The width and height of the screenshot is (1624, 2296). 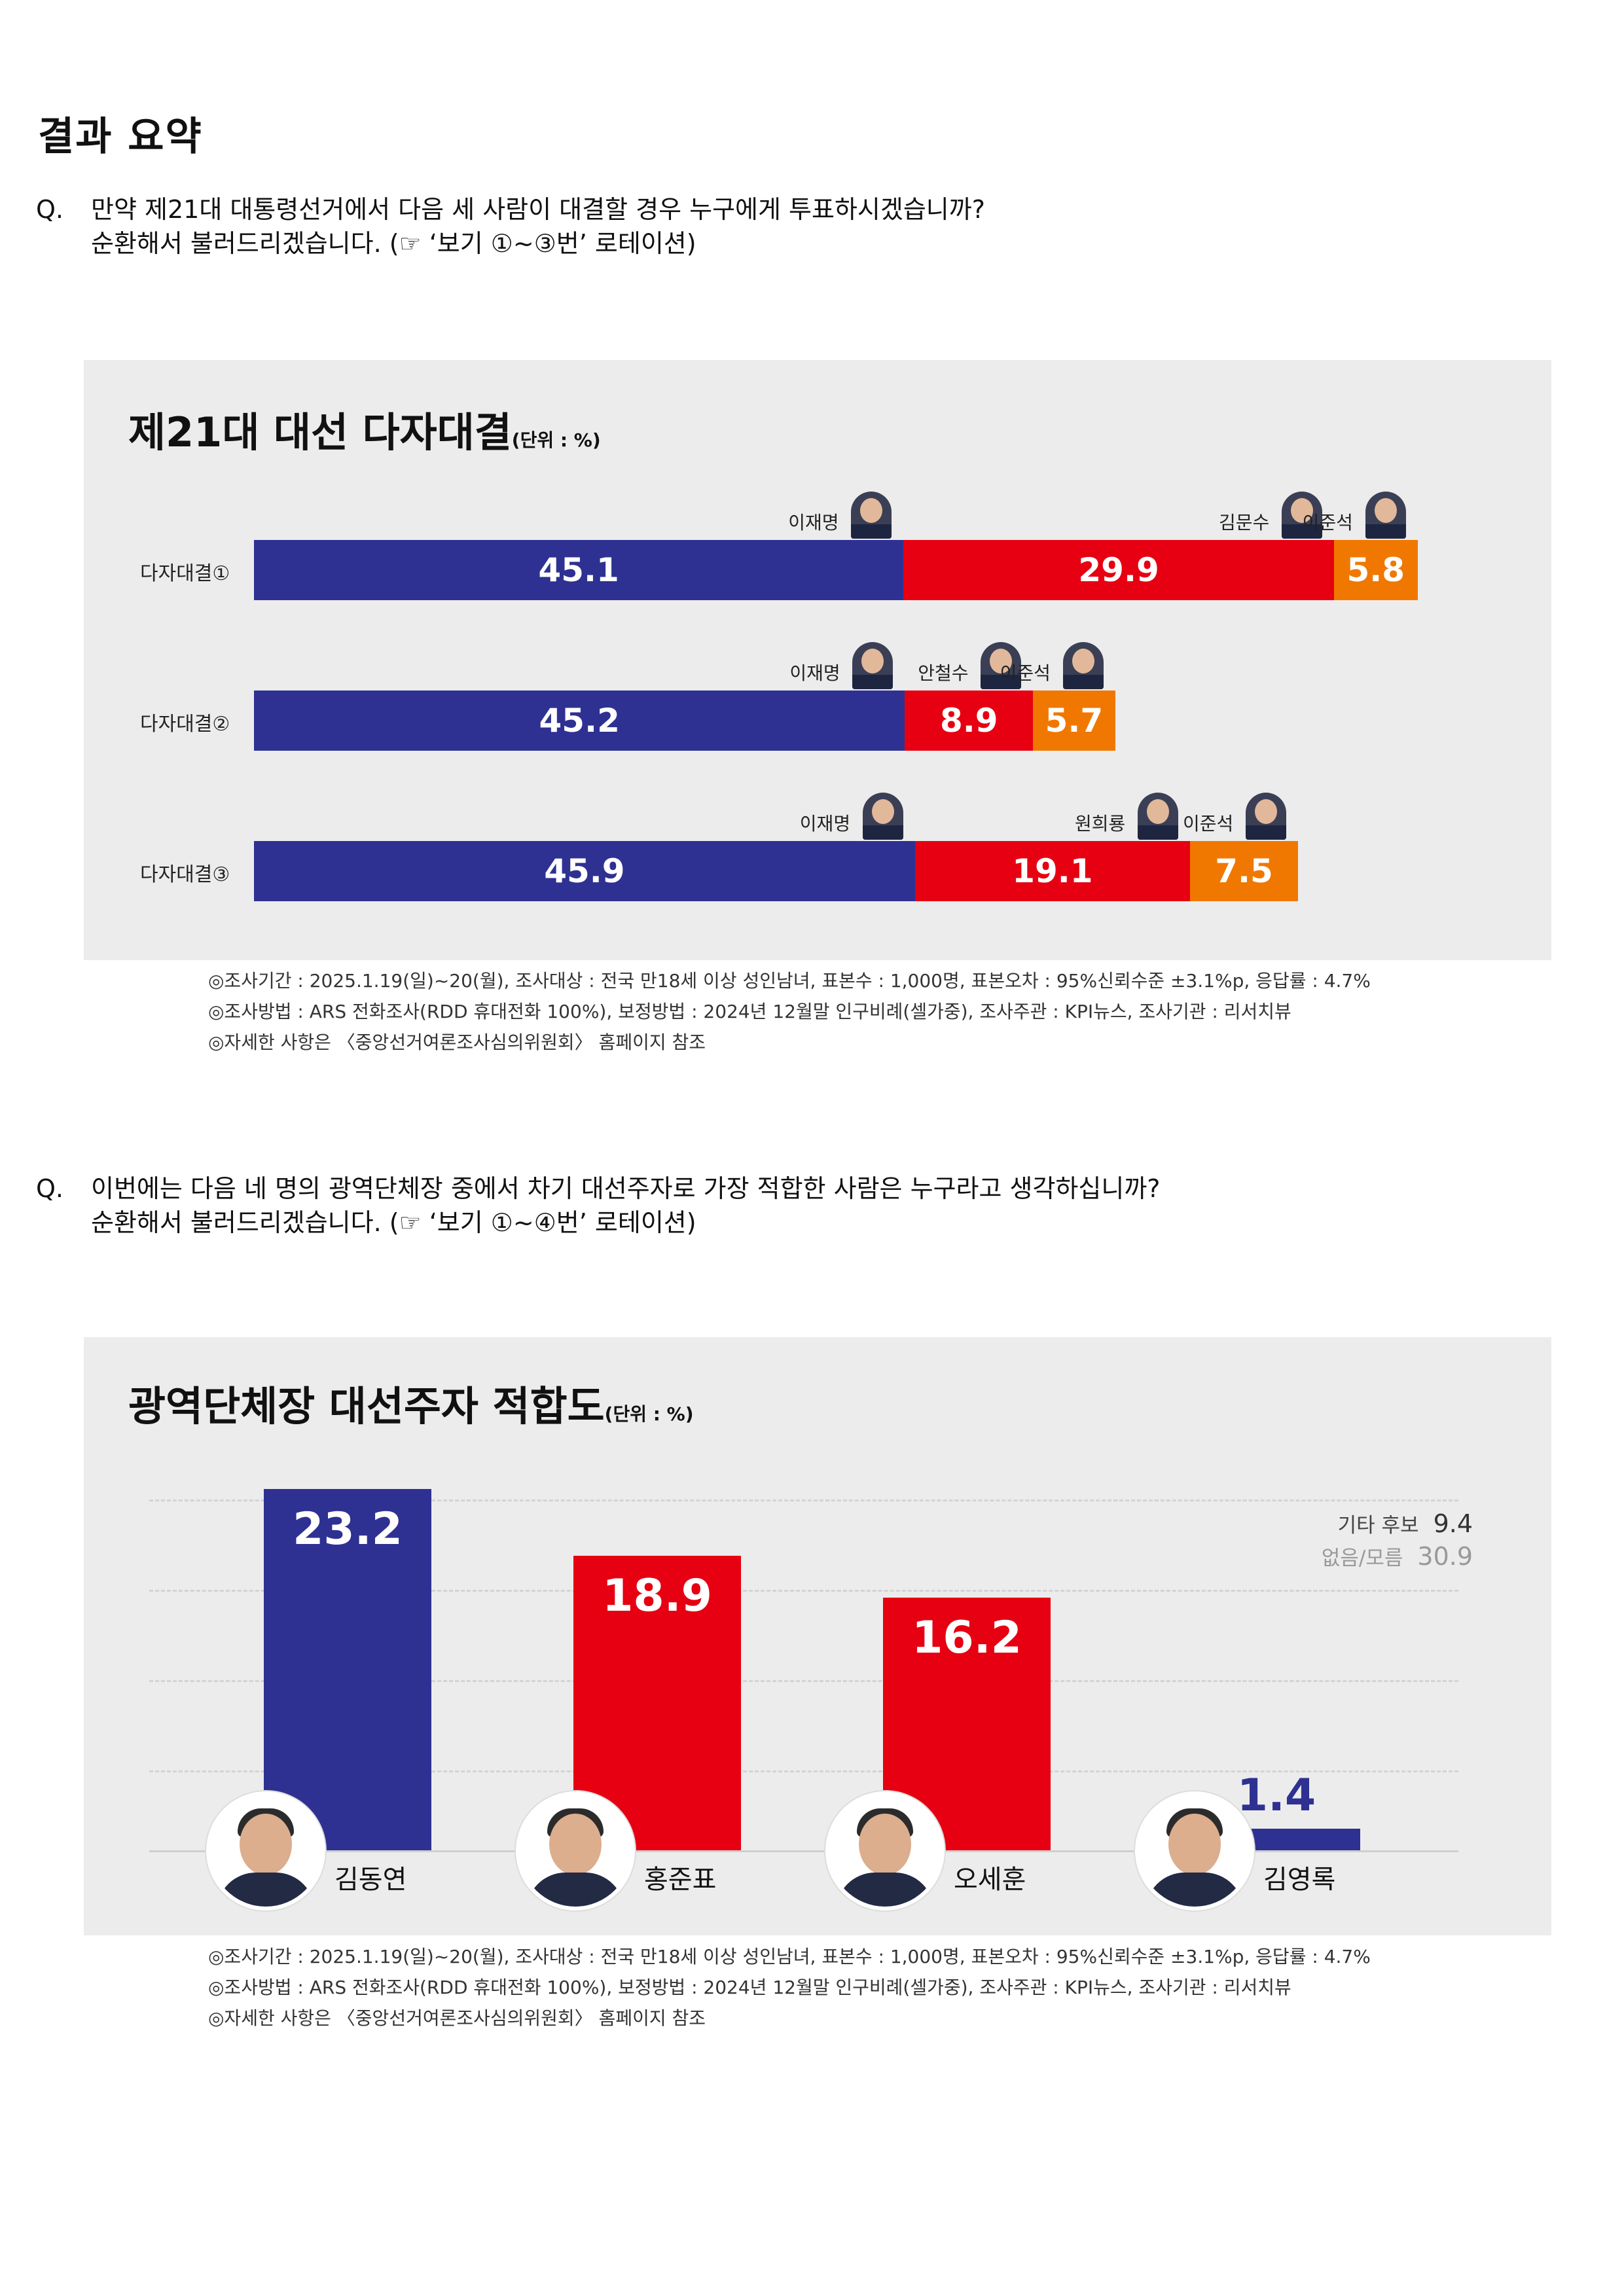 I want to click on bar-segment: 45.1, so click(x=579, y=570).